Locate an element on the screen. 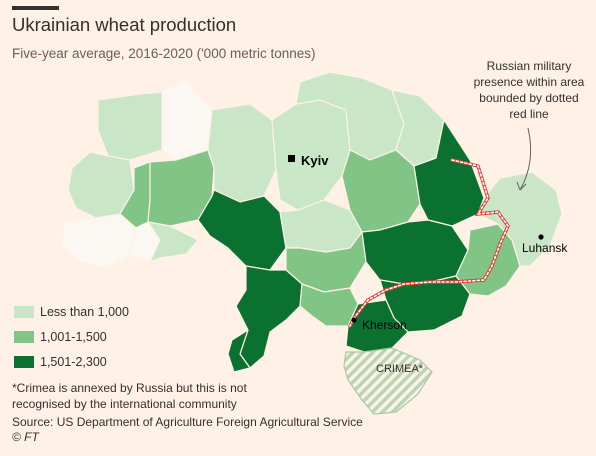 This screenshot has height=456, width=596. region-zhytomyr is located at coordinates (242, 153).